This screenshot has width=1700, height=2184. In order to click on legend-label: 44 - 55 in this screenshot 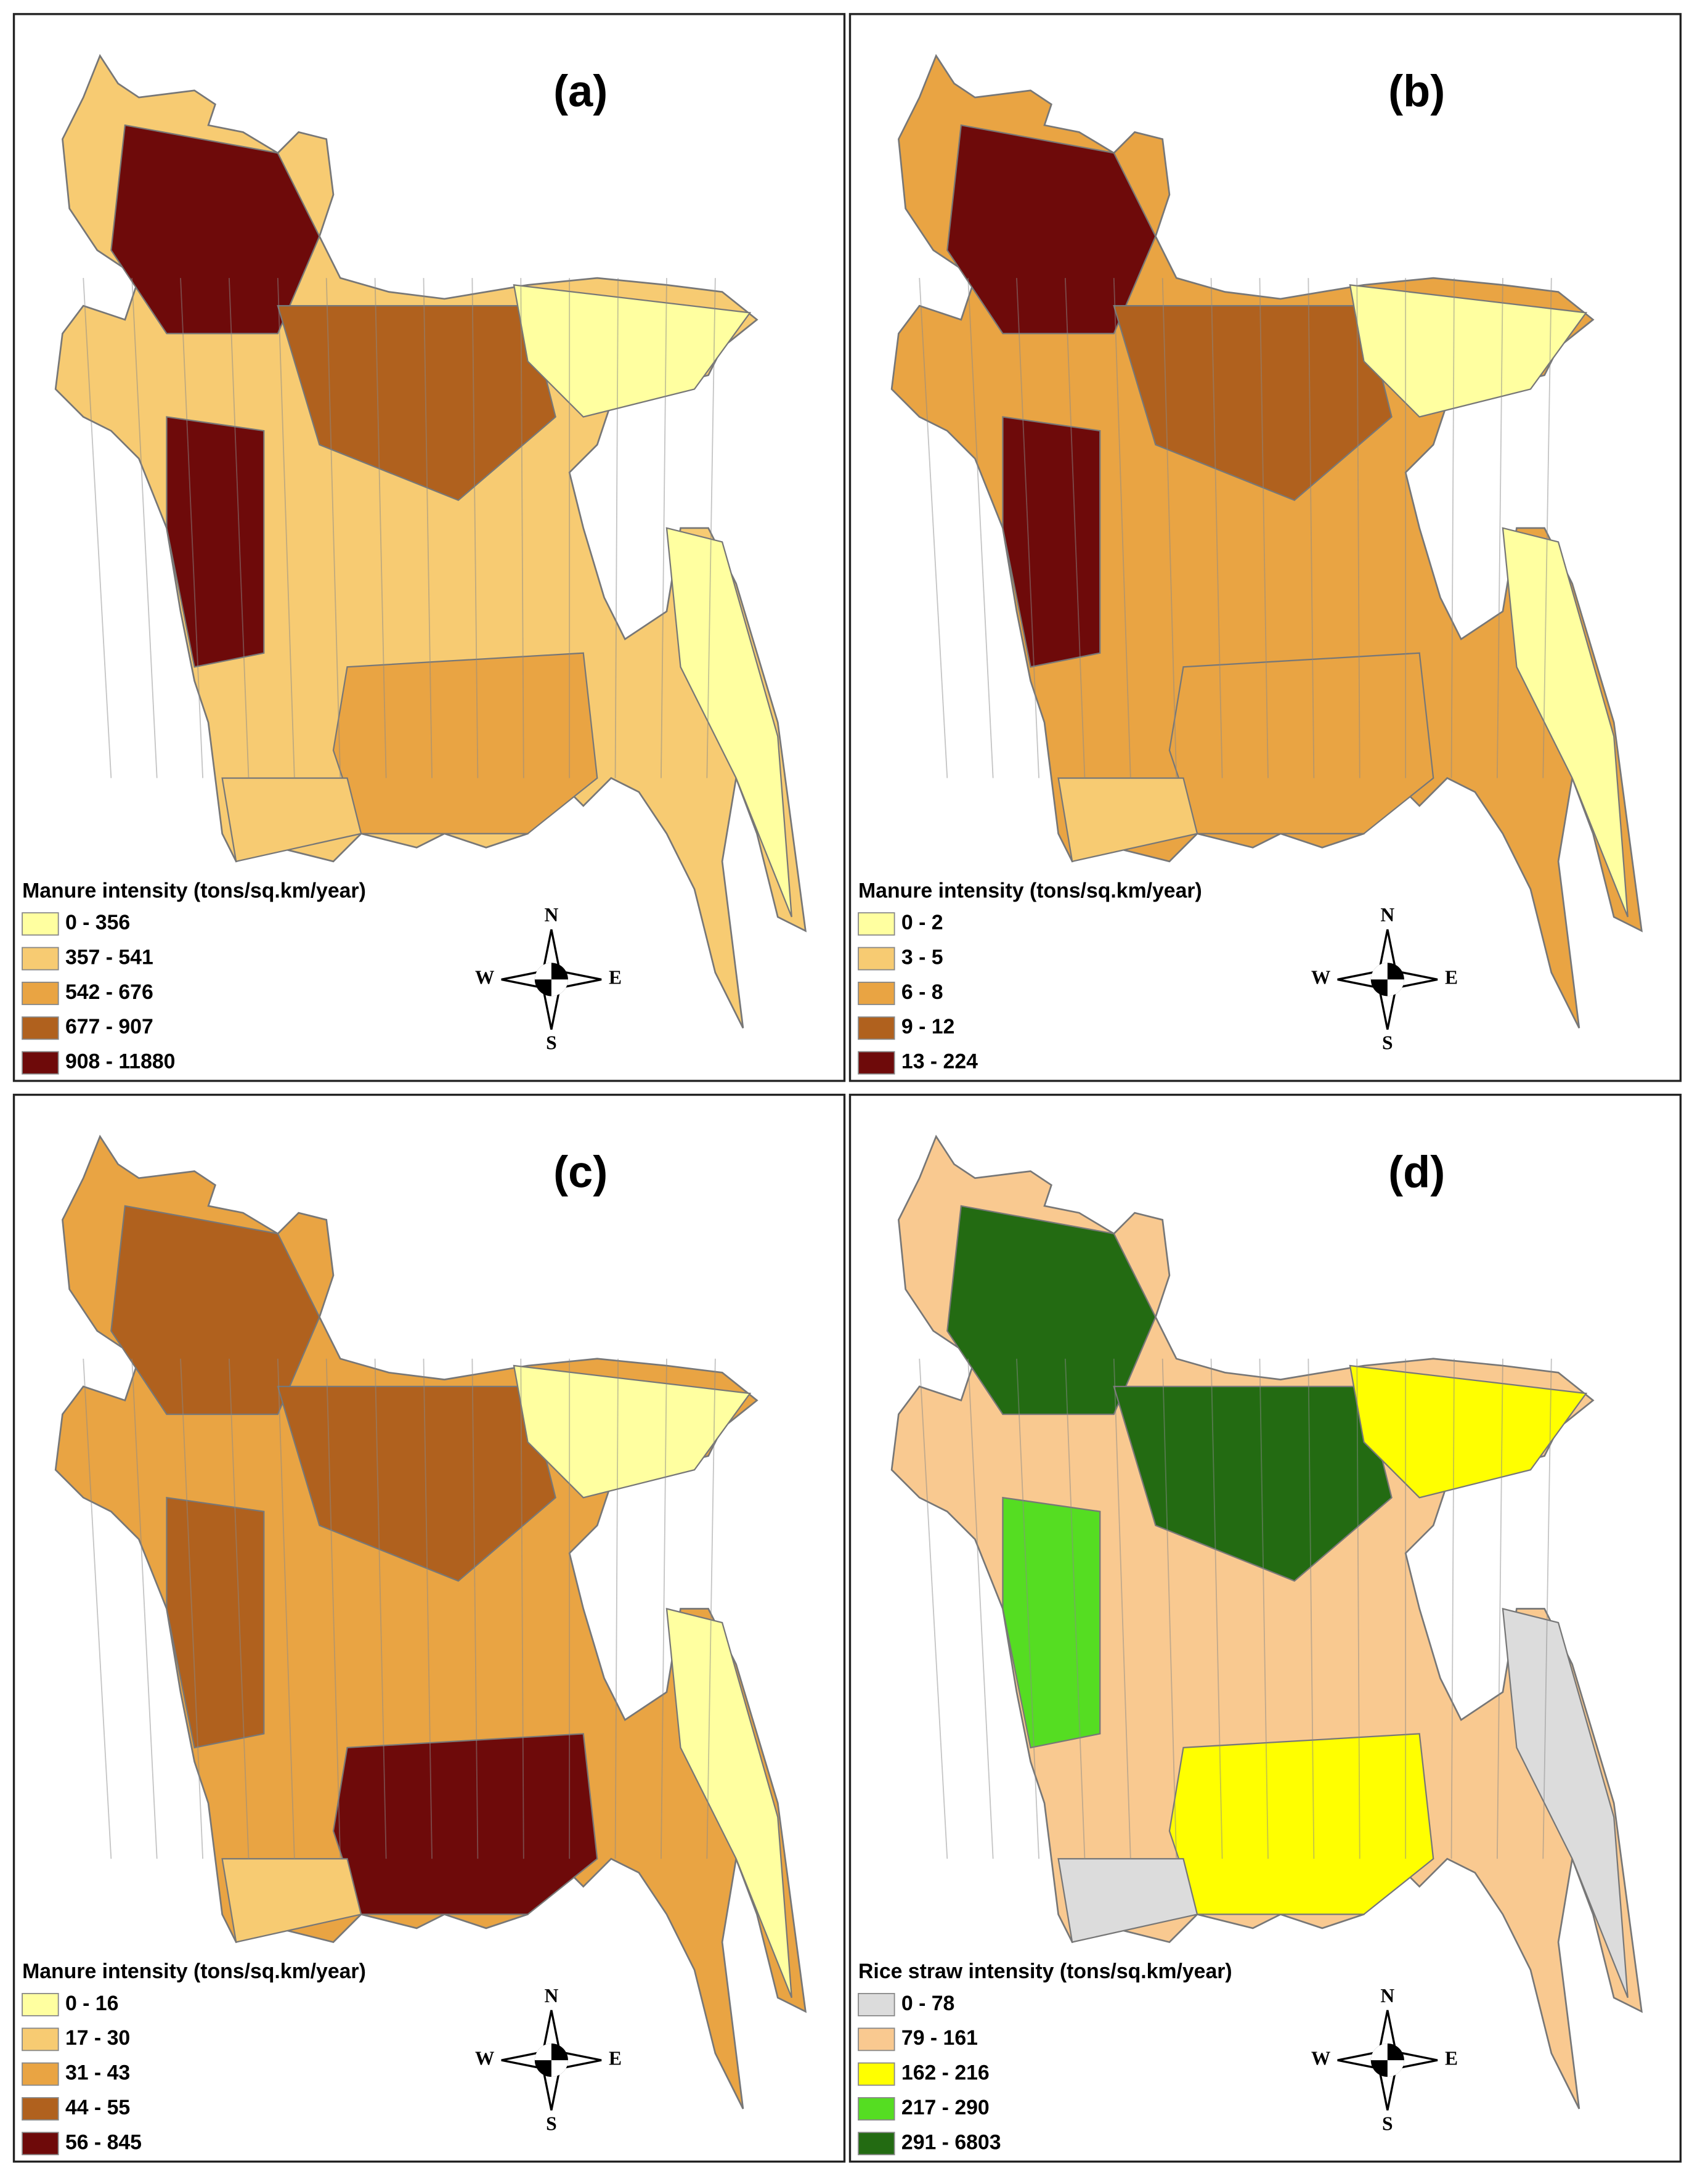, I will do `click(97, 2108)`.